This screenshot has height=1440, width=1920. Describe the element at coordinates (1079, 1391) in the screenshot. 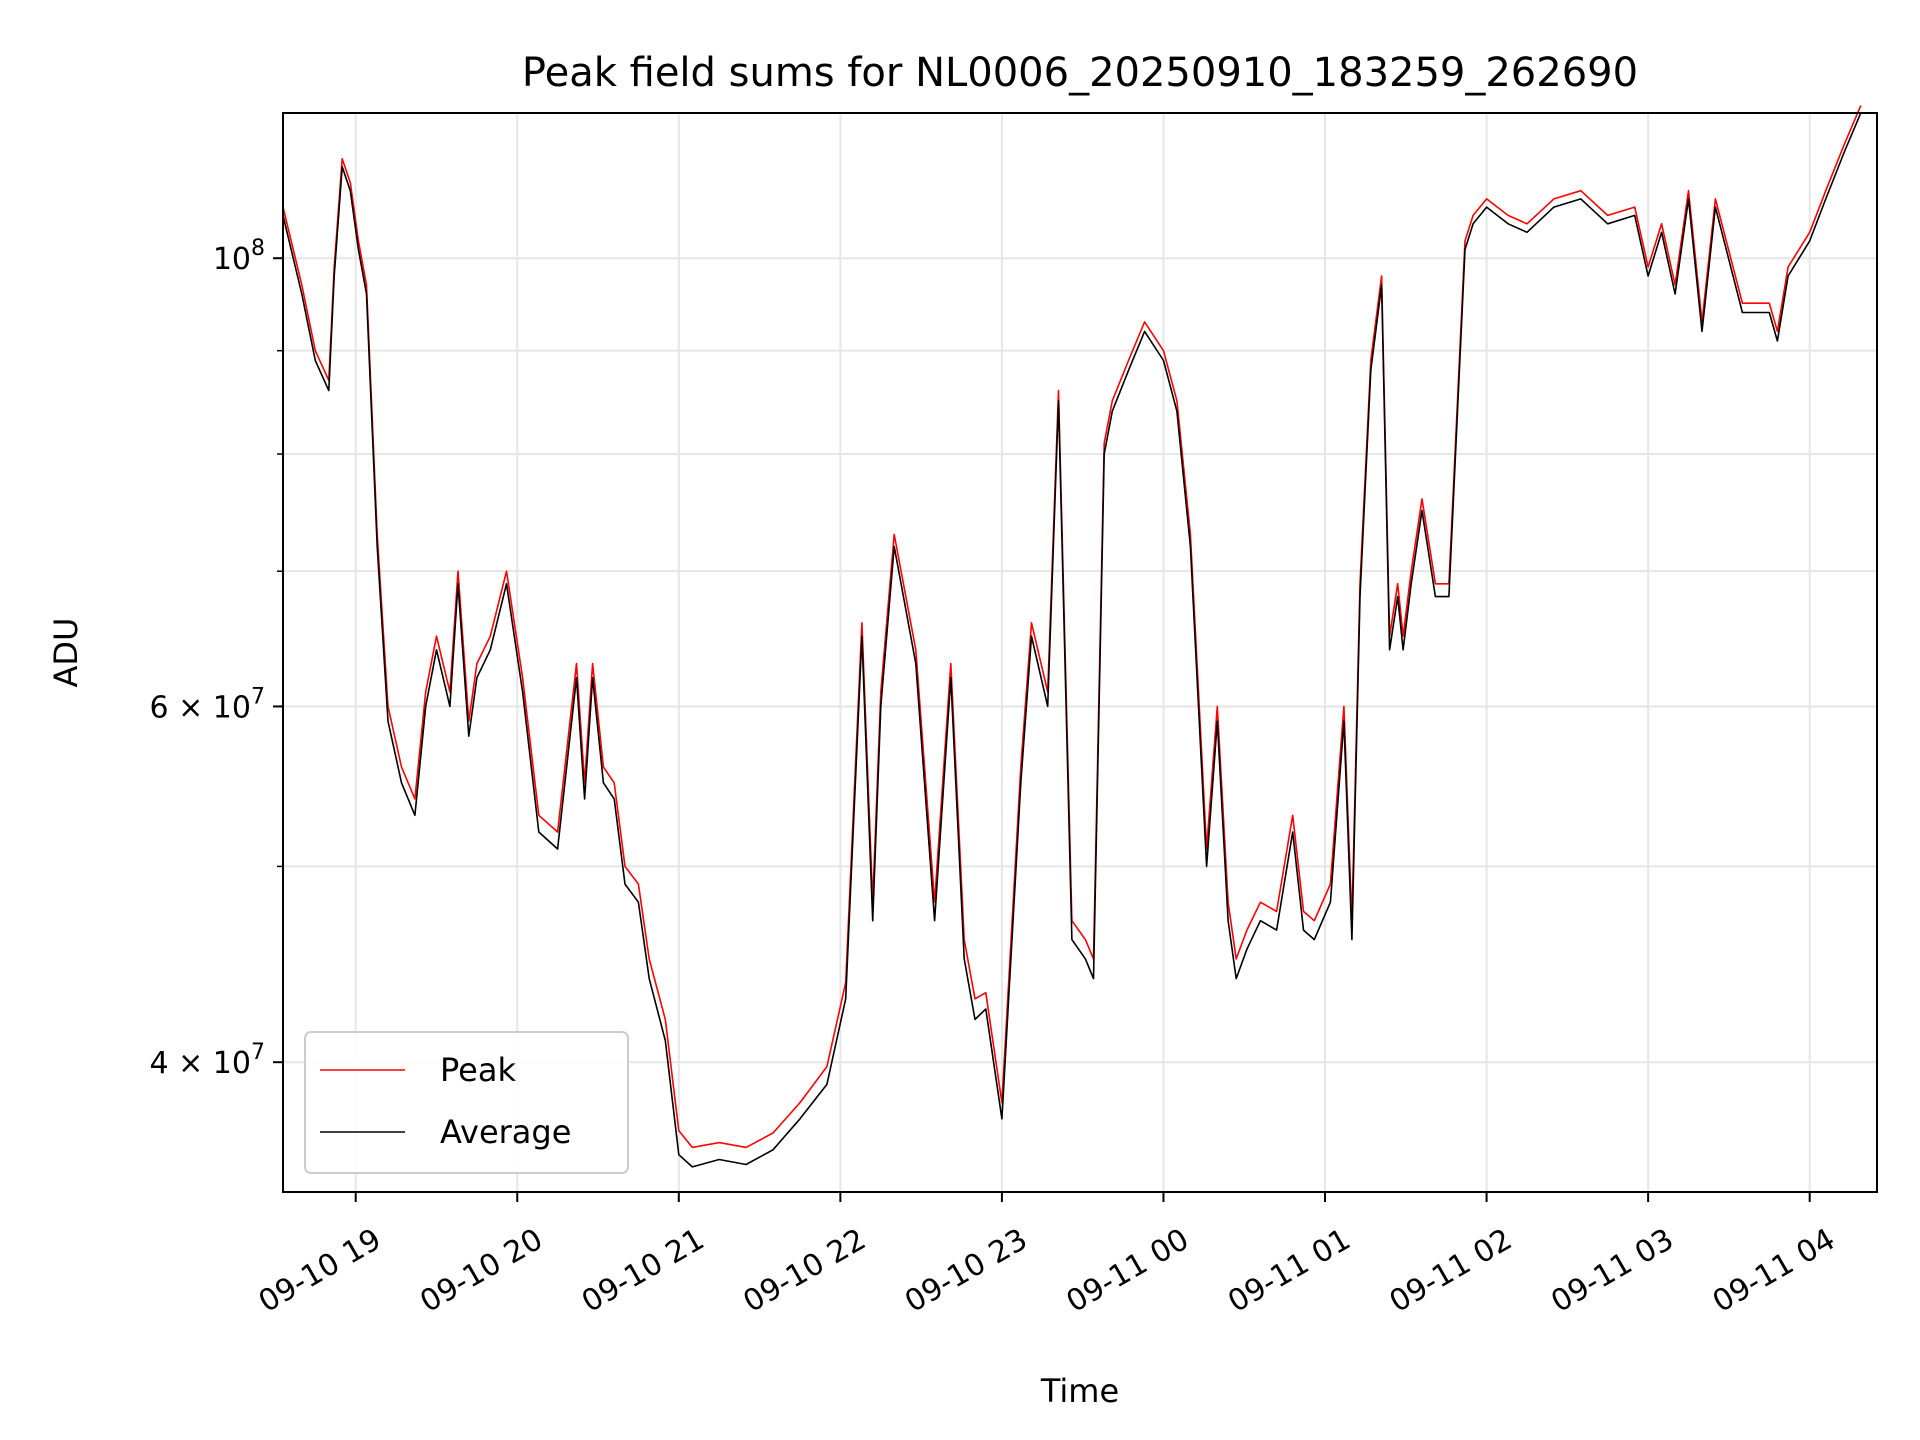

I see `x-axis-label: Time` at that location.